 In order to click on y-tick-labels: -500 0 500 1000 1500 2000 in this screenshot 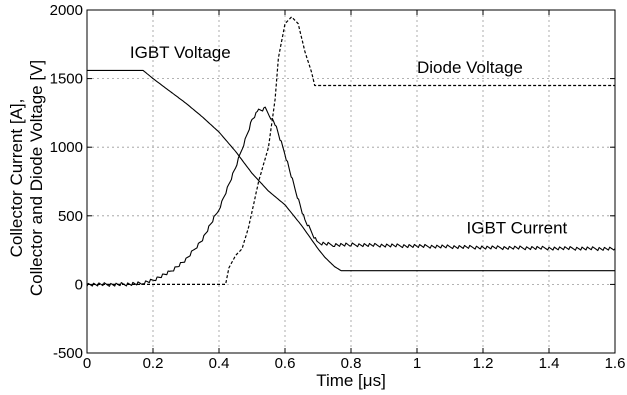, I will do `click(66, 182)`.